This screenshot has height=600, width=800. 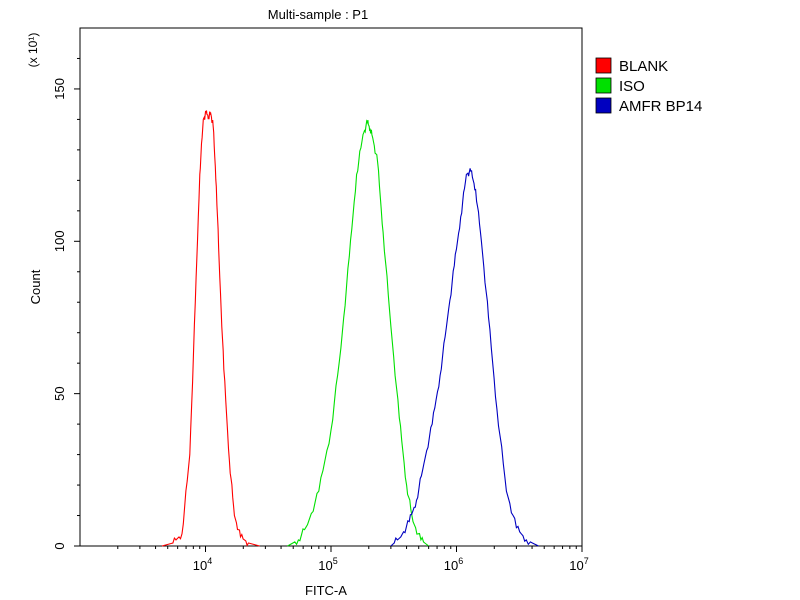 What do you see at coordinates (464, 357) in the screenshot?
I see `series-line-amfr-bp14` at bounding box center [464, 357].